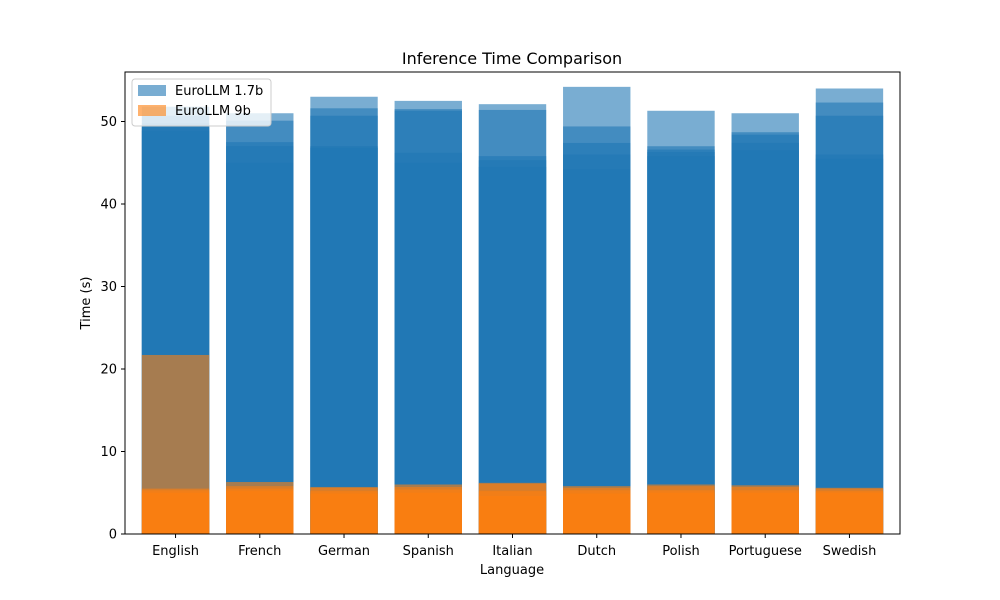 Image resolution: width=1000 pixels, height=600 pixels. What do you see at coordinates (113, 535) in the screenshot?
I see `y-tick-label-0: 0` at bounding box center [113, 535].